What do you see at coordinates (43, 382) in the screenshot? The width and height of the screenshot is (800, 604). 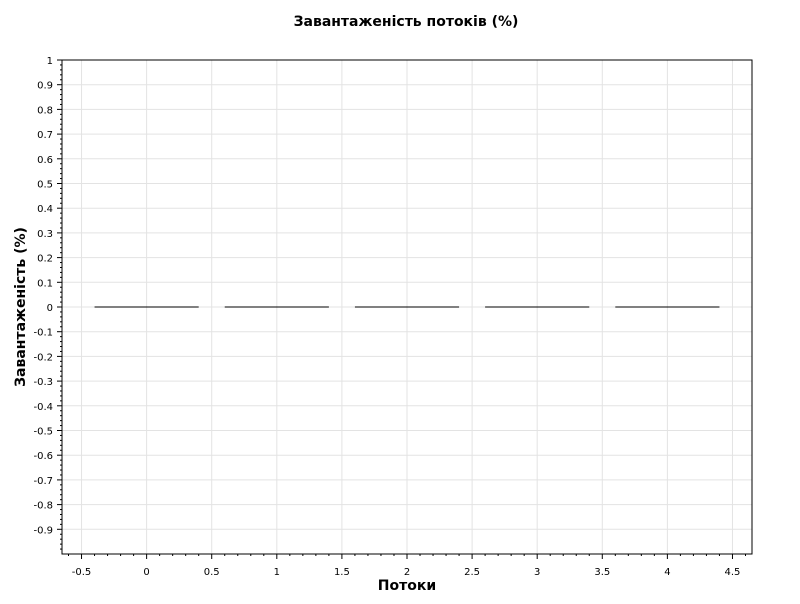 I see `y-tick-label: -0.3` at bounding box center [43, 382].